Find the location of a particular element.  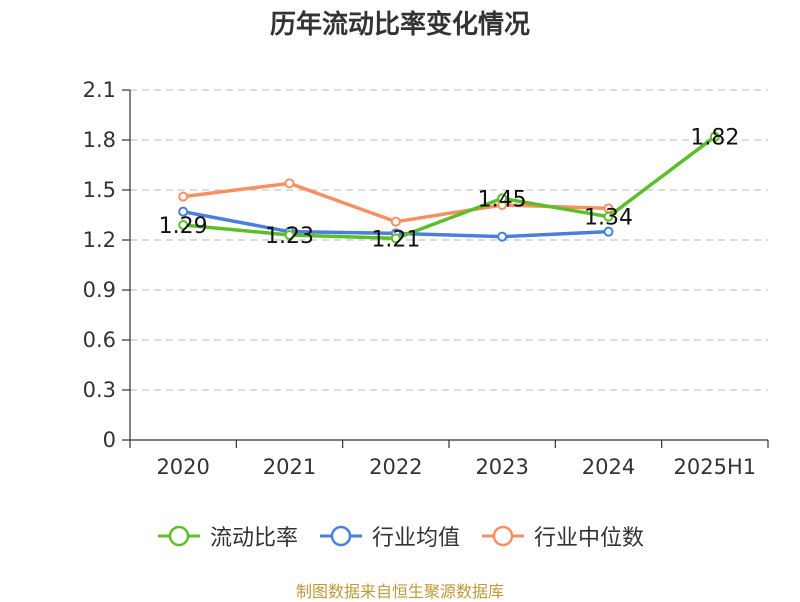

data-label: 1.21 is located at coordinates (395, 239).